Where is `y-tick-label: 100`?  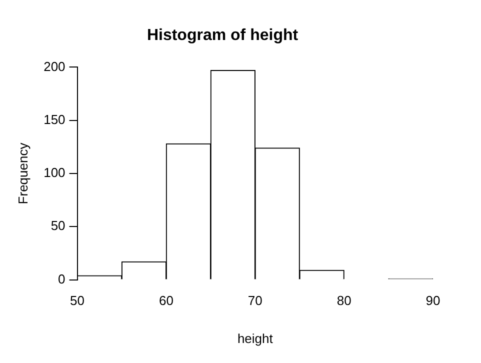 y-tick-label: 100 is located at coordinates (55, 172).